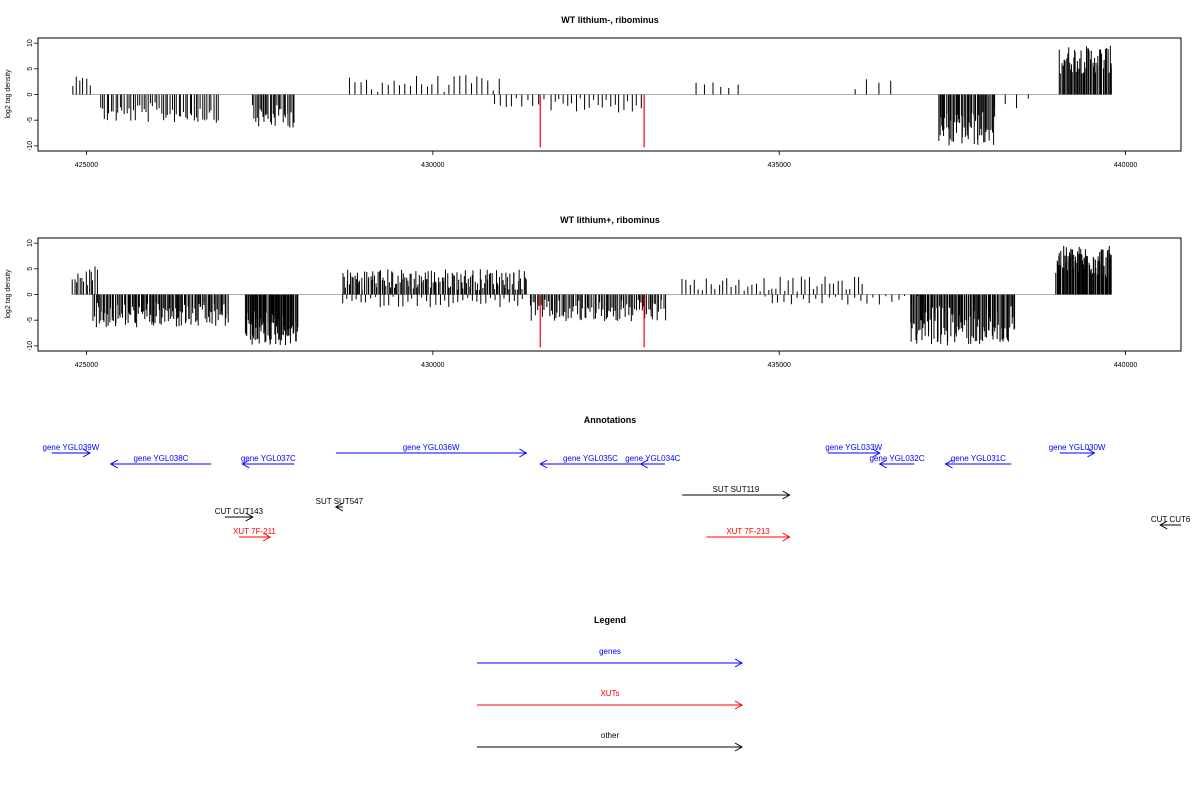  Describe the element at coordinates (254, 531) in the screenshot. I see `feature-label: XUT 7F-211` at that location.